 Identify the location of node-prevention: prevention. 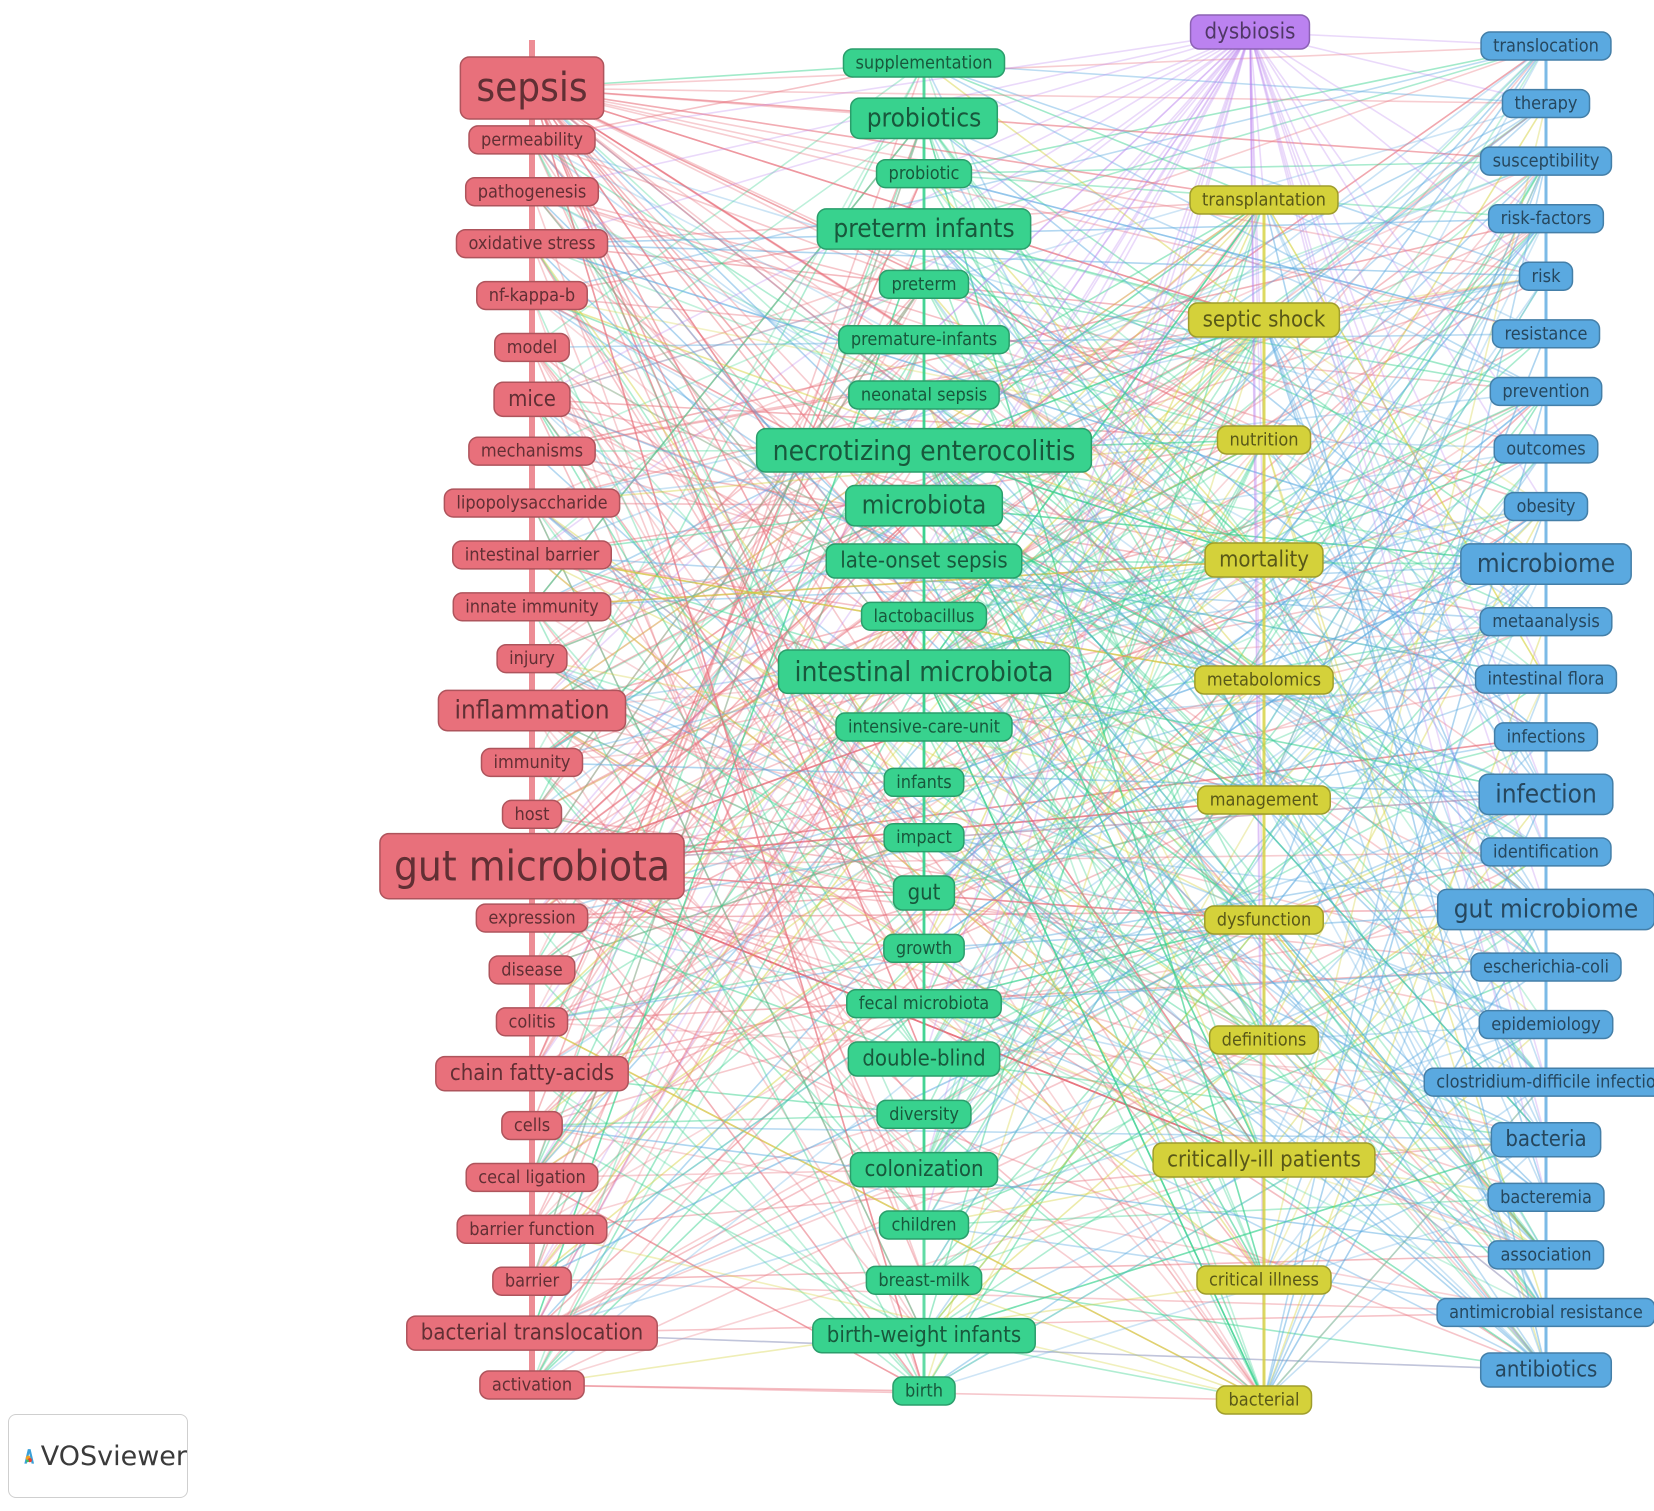
(1546, 391).